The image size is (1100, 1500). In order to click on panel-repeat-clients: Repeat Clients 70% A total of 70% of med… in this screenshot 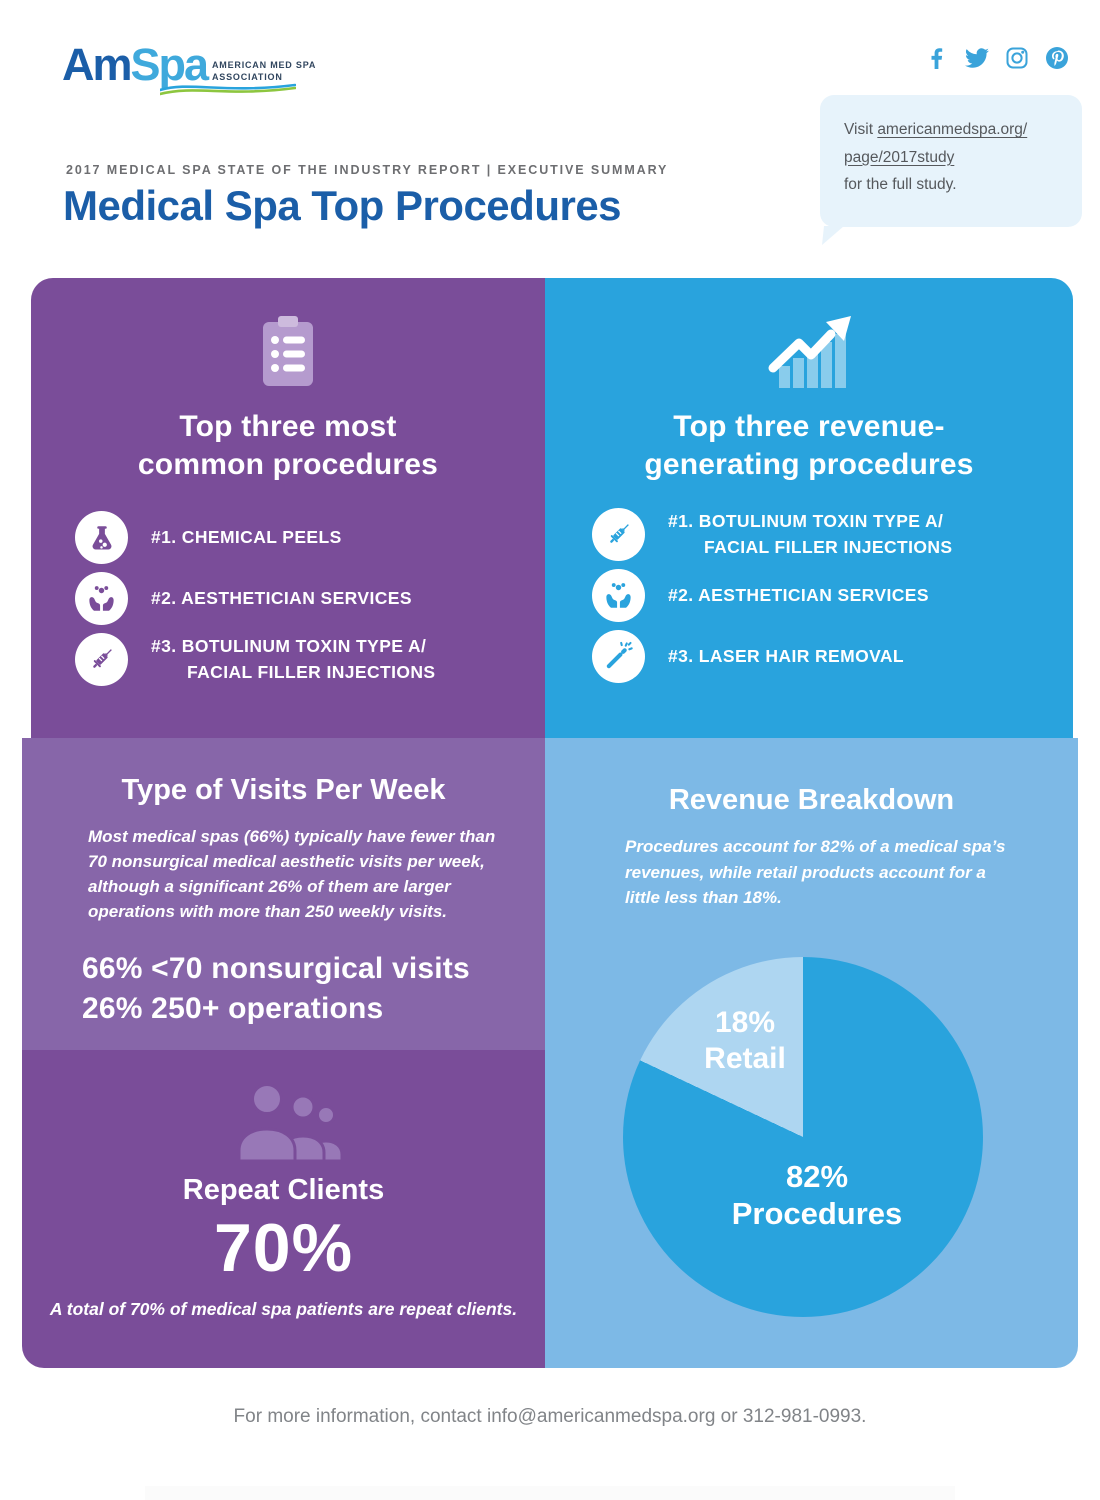, I will do `click(283, 1209)`.